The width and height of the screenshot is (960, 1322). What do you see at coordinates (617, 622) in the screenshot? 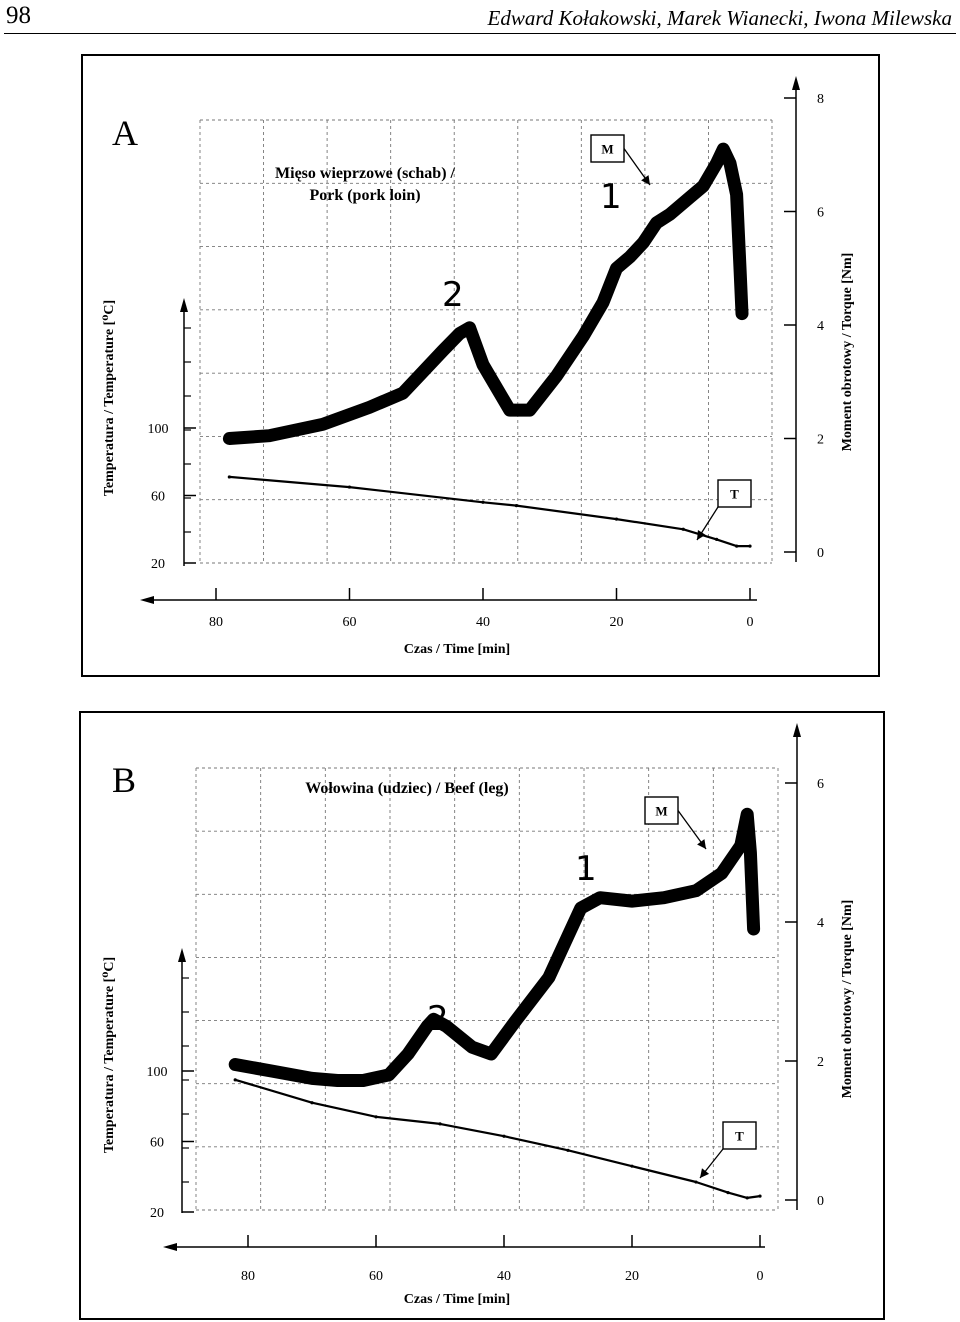
I see `chart-a-x-tick-label: 20` at bounding box center [617, 622].